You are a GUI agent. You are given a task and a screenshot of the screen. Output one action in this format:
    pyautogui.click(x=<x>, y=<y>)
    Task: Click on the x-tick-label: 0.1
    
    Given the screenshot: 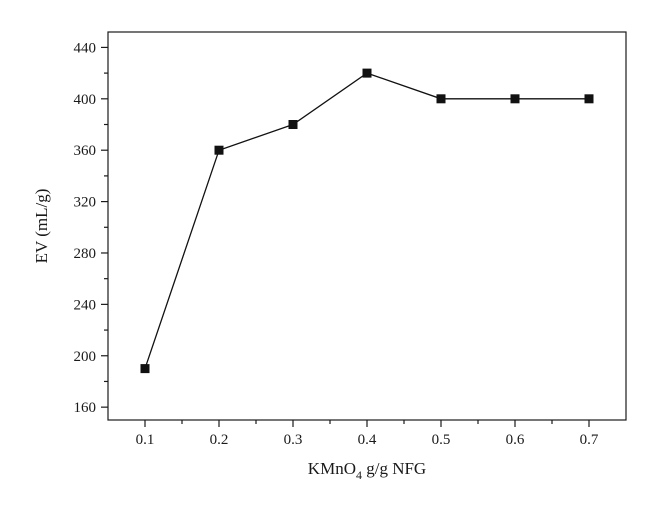 What is the action you would take?
    pyautogui.click(x=145, y=440)
    